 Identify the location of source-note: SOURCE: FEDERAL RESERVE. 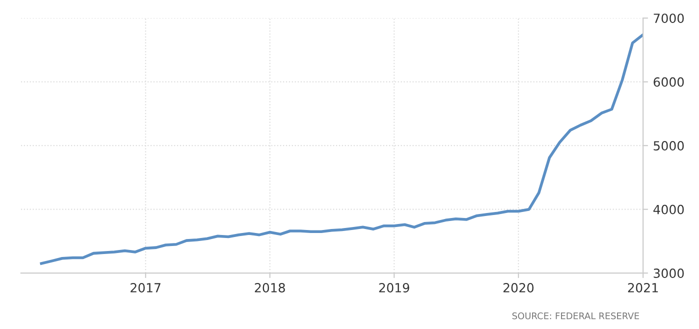
(576, 316).